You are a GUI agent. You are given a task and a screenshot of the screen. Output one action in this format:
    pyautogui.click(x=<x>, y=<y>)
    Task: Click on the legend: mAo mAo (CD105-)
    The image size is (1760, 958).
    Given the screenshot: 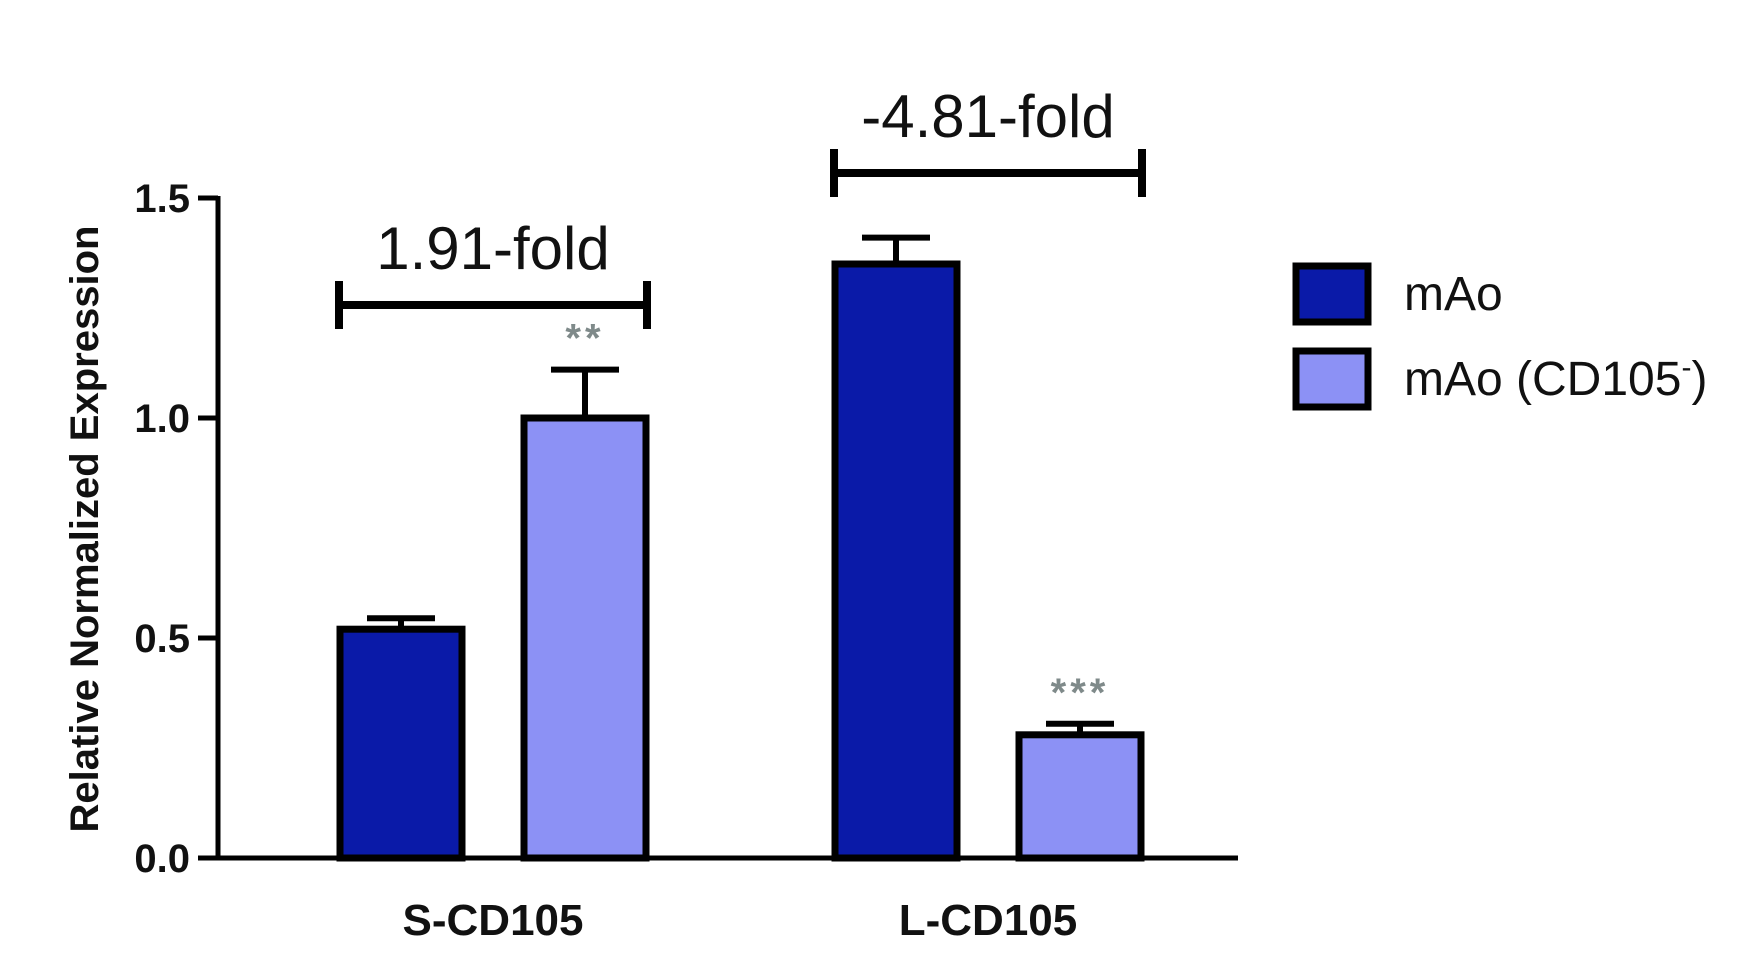 What is the action you would take?
    pyautogui.click(x=1499, y=336)
    